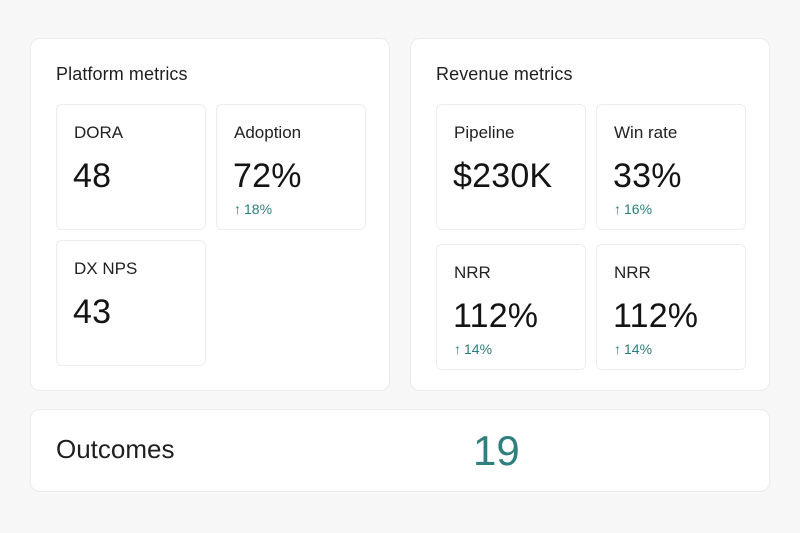 The image size is (800, 533). Describe the element at coordinates (268, 132) in the screenshot. I see `metric-label: Adoption` at that location.